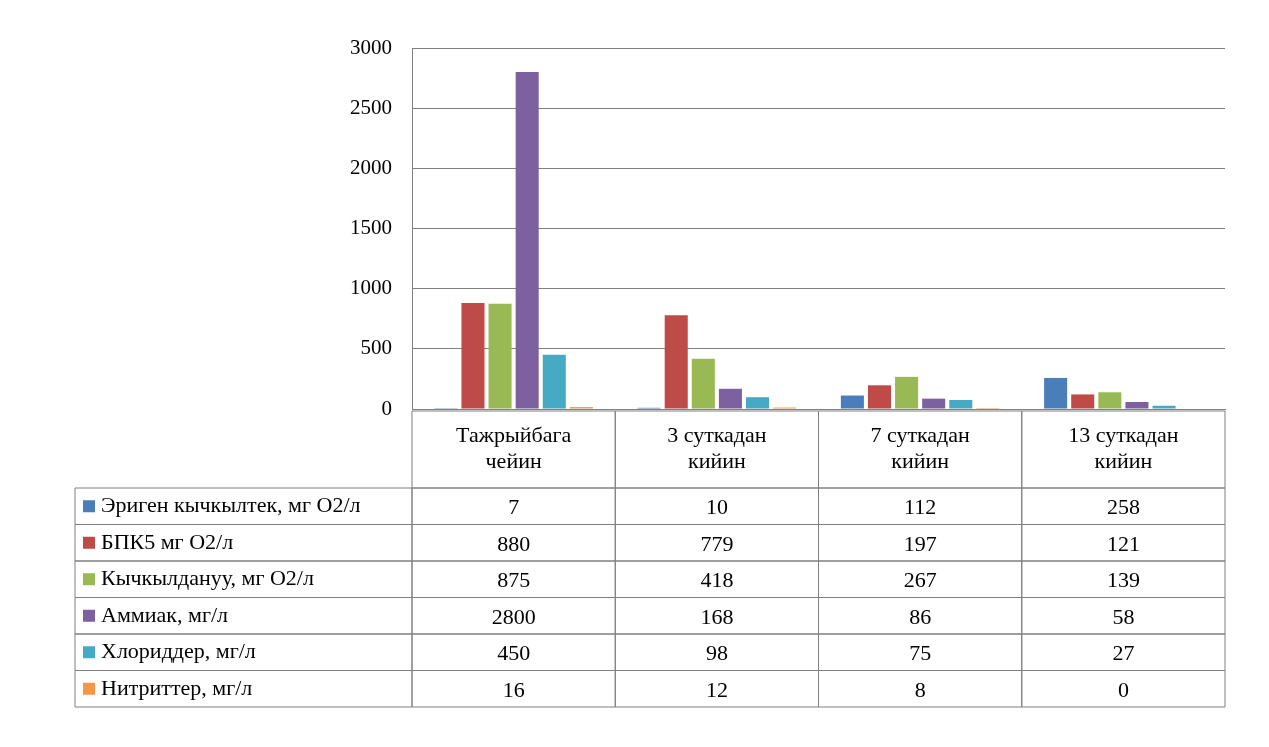 The height and width of the screenshot is (747, 1269). Describe the element at coordinates (177, 687) in the screenshot. I see `legend-label: Нитриттер, мг/л` at that location.